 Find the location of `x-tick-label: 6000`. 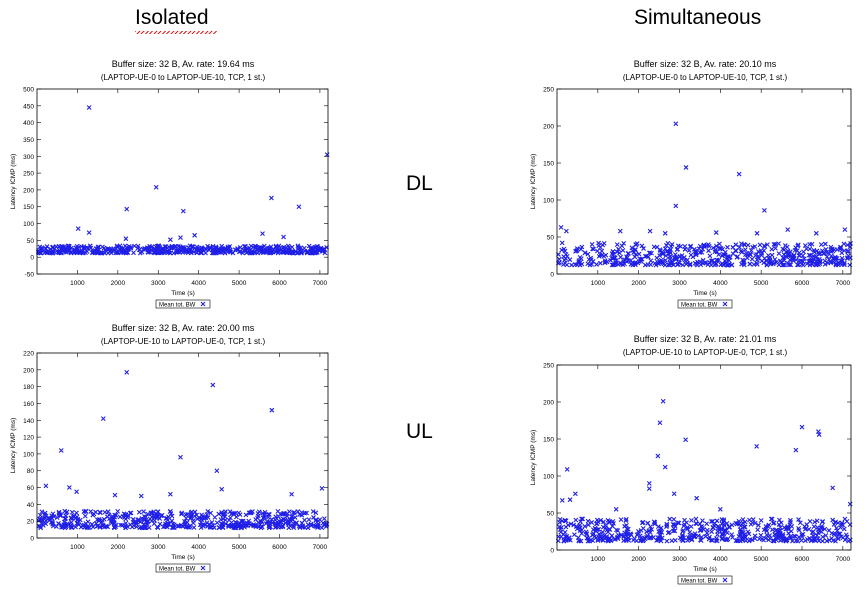

x-tick-label: 6000 is located at coordinates (279, 283).